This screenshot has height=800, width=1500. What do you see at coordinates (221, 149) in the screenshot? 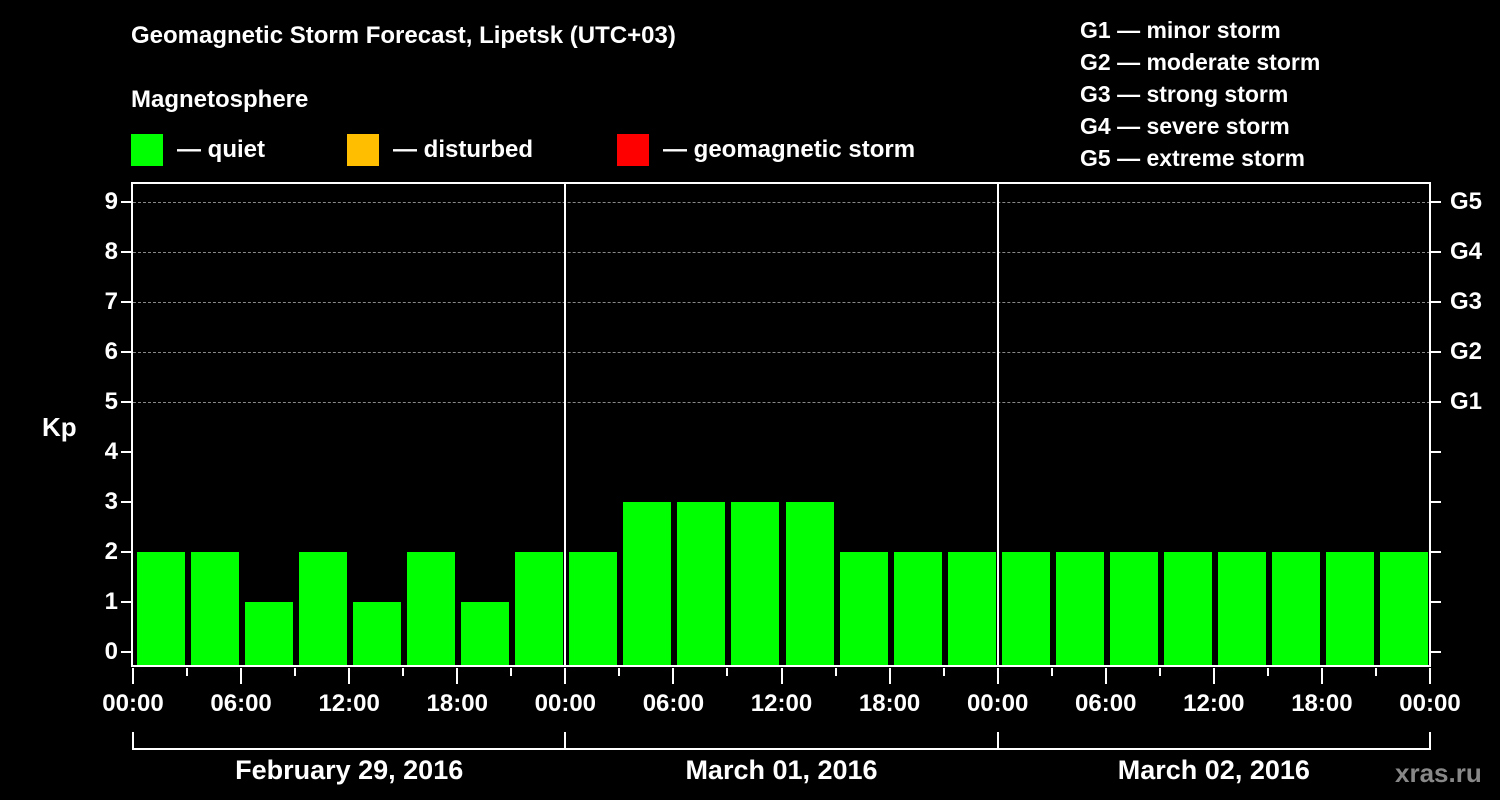
I see `legend-label-quiet: — quiet` at bounding box center [221, 149].